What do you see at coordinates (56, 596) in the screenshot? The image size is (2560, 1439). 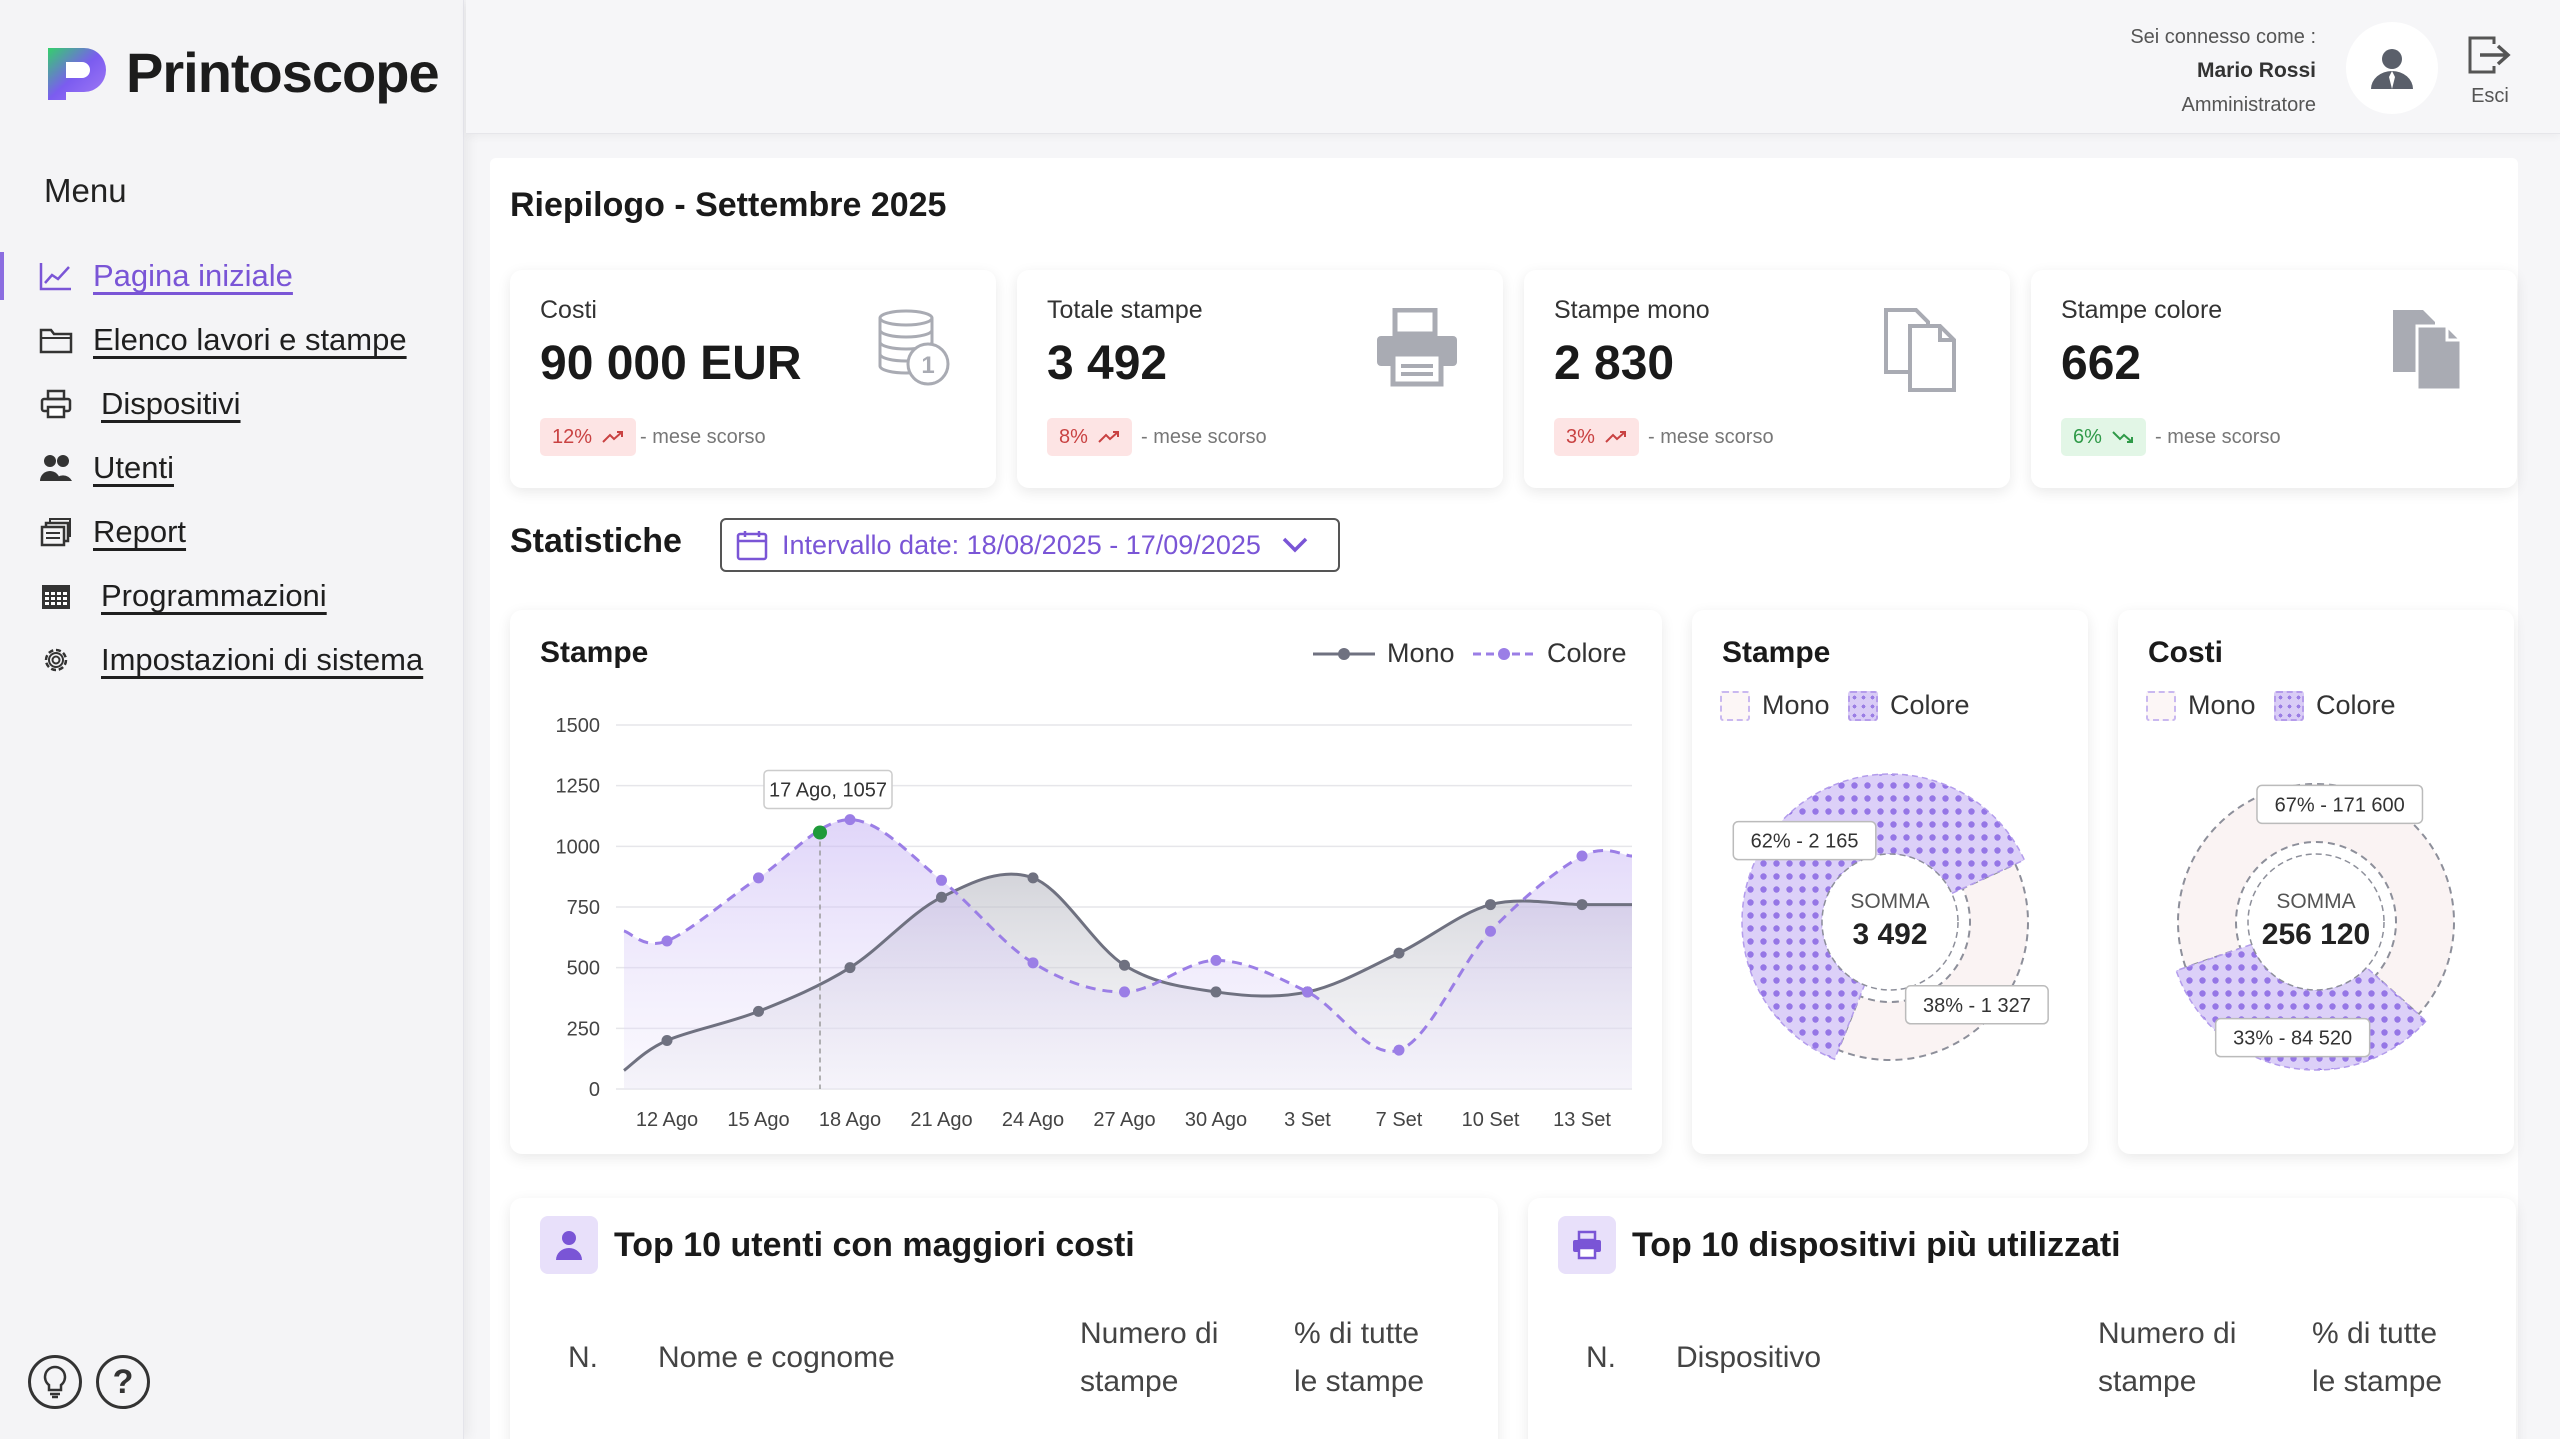 I see `calendar-icon` at bounding box center [56, 596].